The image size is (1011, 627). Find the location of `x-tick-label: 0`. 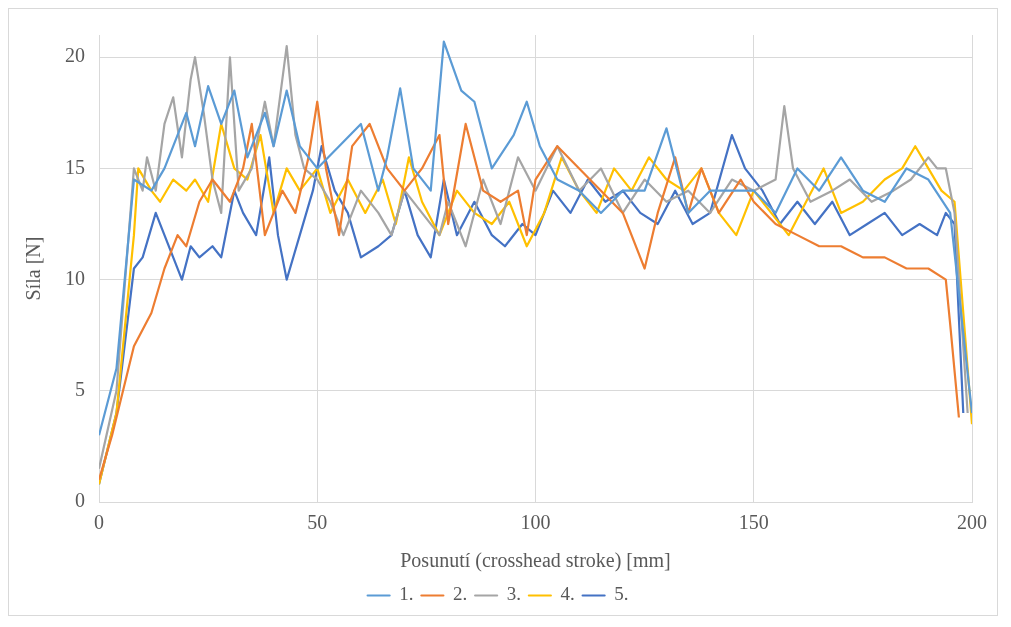

x-tick-label: 0 is located at coordinates (99, 522).